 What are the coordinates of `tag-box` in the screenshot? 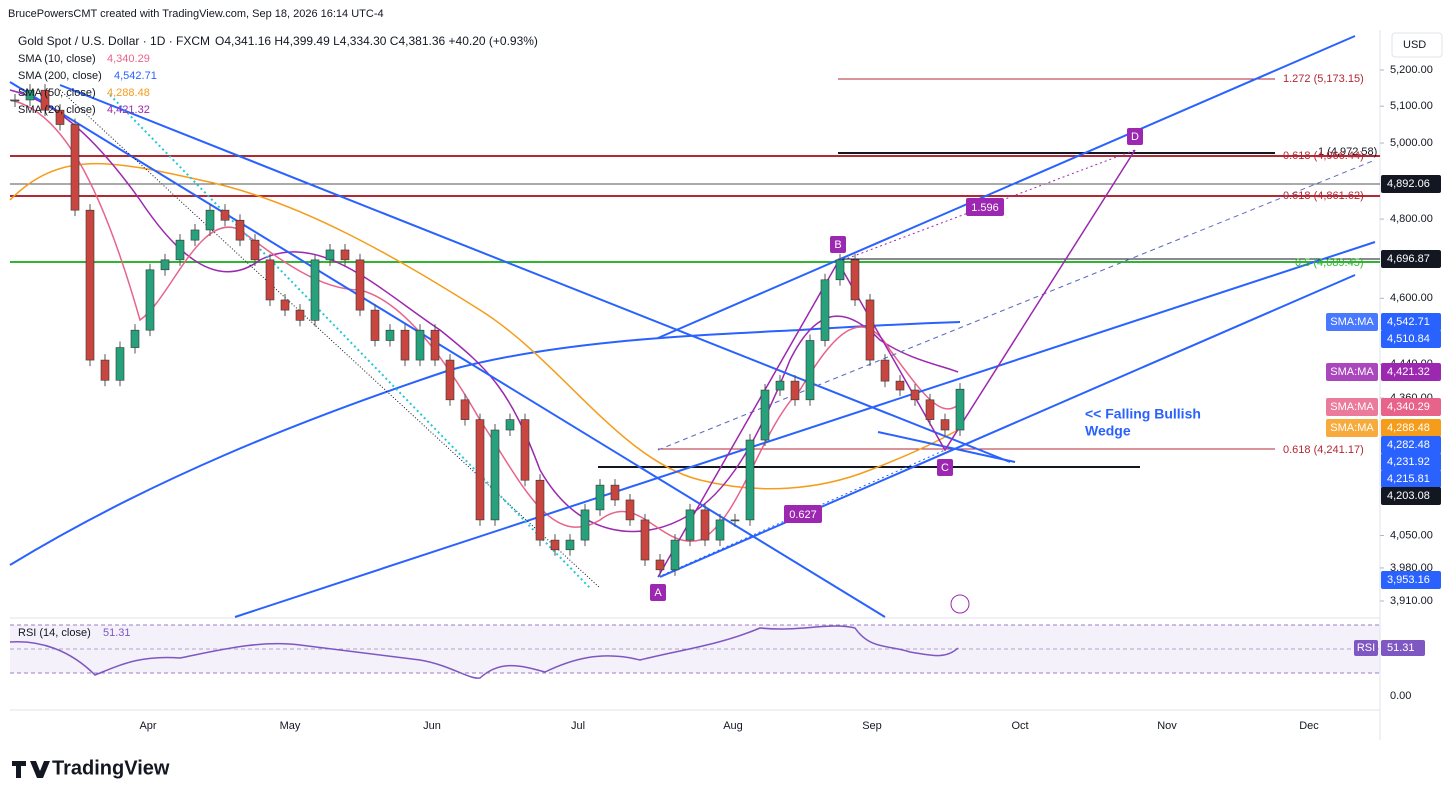 It's located at (1352, 428).